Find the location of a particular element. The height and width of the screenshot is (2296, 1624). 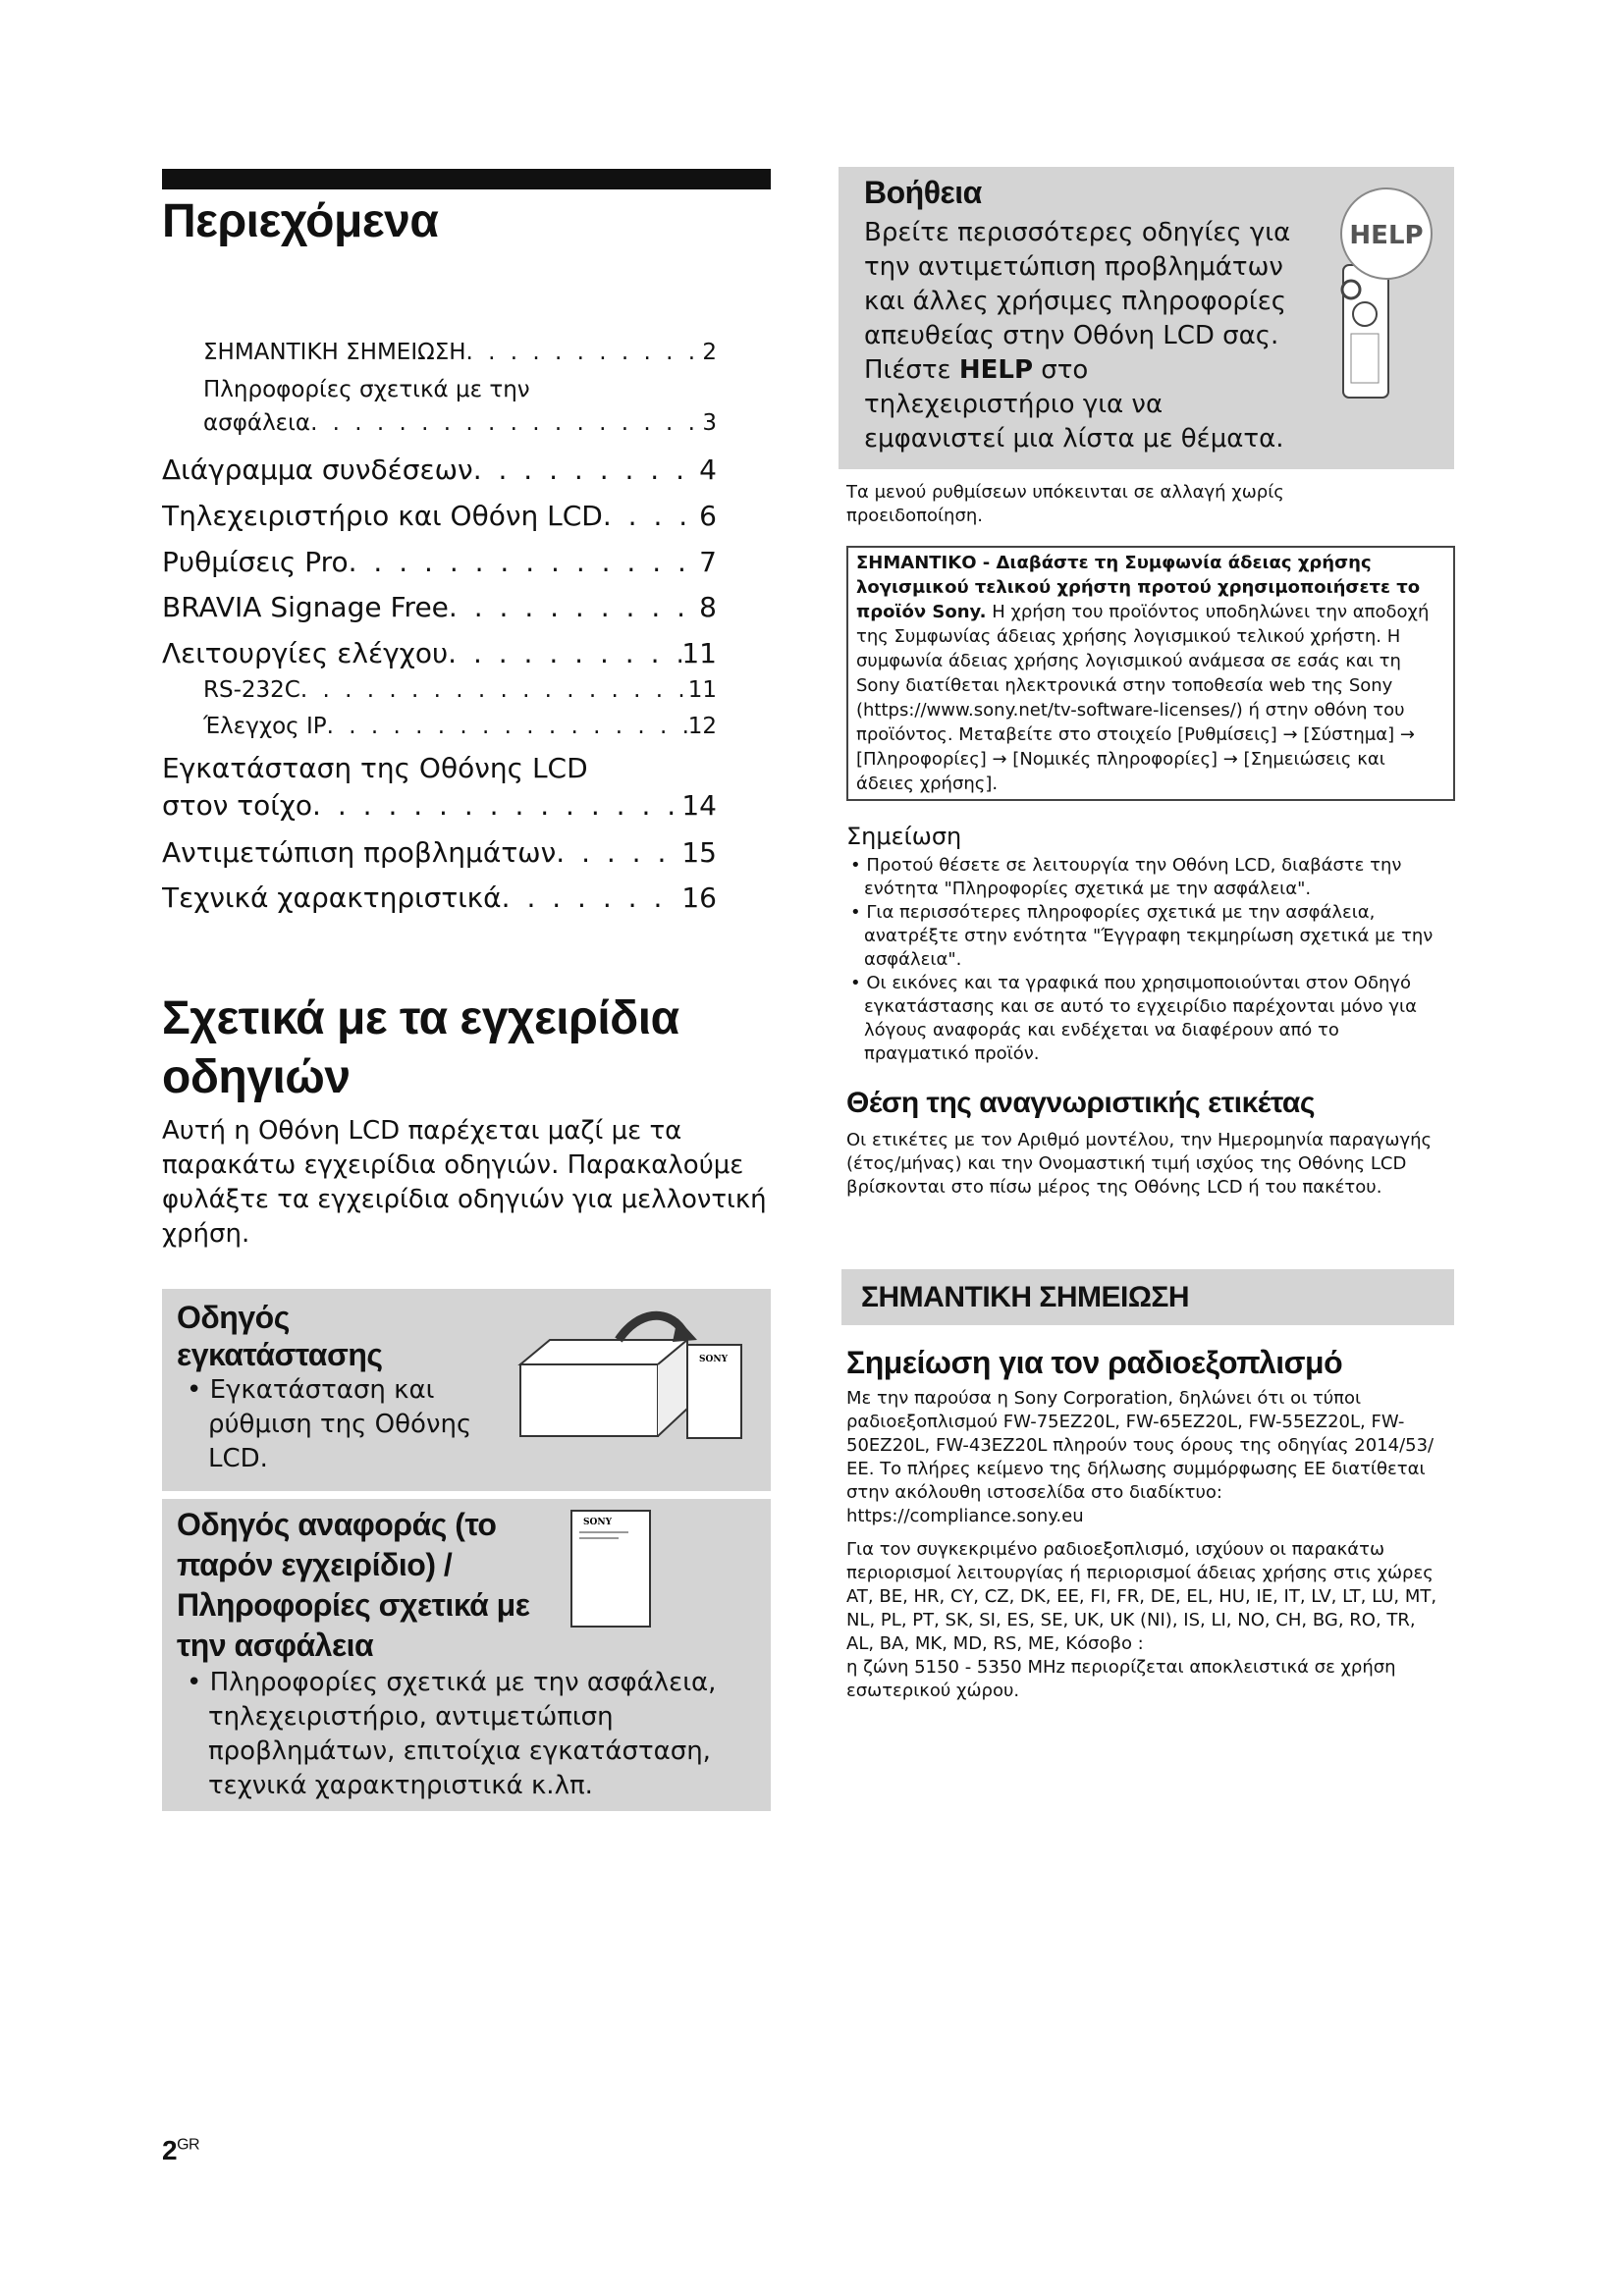

toc-entry: Λειτουργίες ελέγχου 11 is located at coordinates (439, 653).